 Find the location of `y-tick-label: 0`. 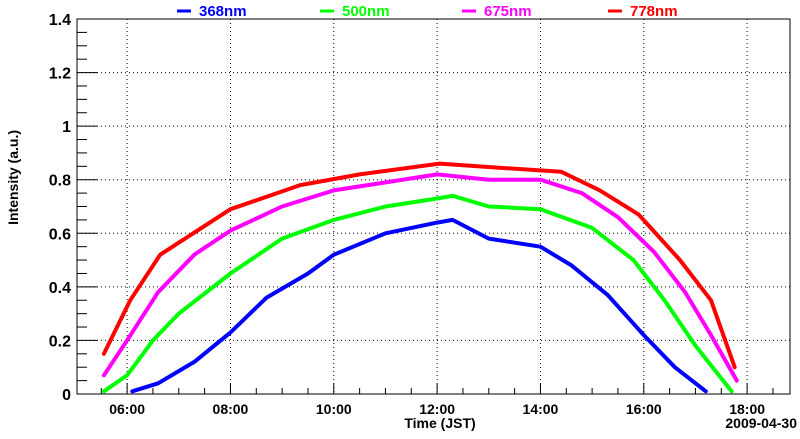

y-tick-label: 0 is located at coordinates (66, 395).